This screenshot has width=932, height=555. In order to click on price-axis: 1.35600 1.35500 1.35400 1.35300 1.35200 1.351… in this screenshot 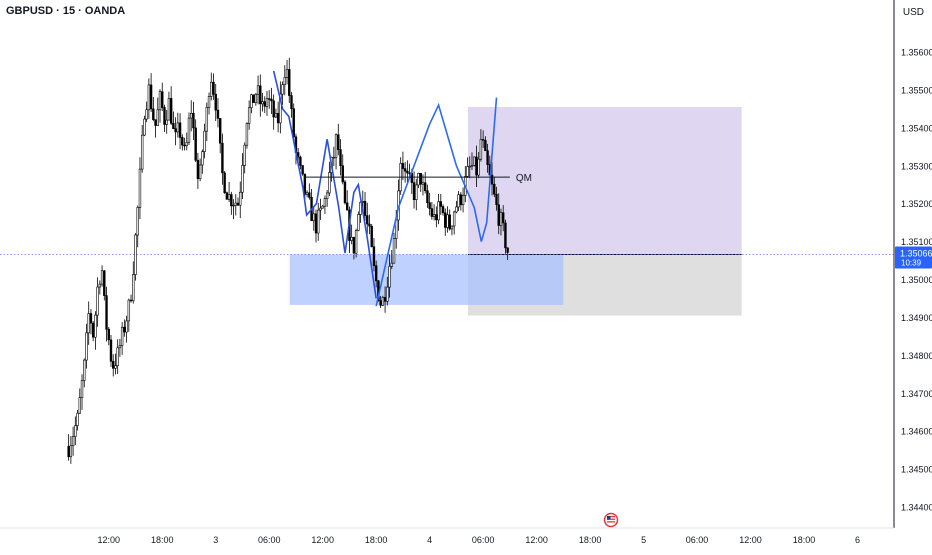, I will do `click(916, 280)`.